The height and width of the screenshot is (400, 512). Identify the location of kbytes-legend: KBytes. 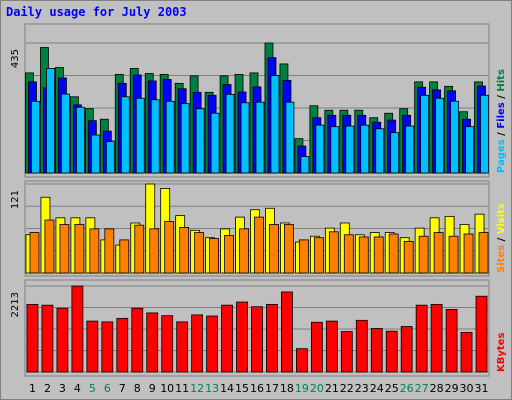
(501, 352).